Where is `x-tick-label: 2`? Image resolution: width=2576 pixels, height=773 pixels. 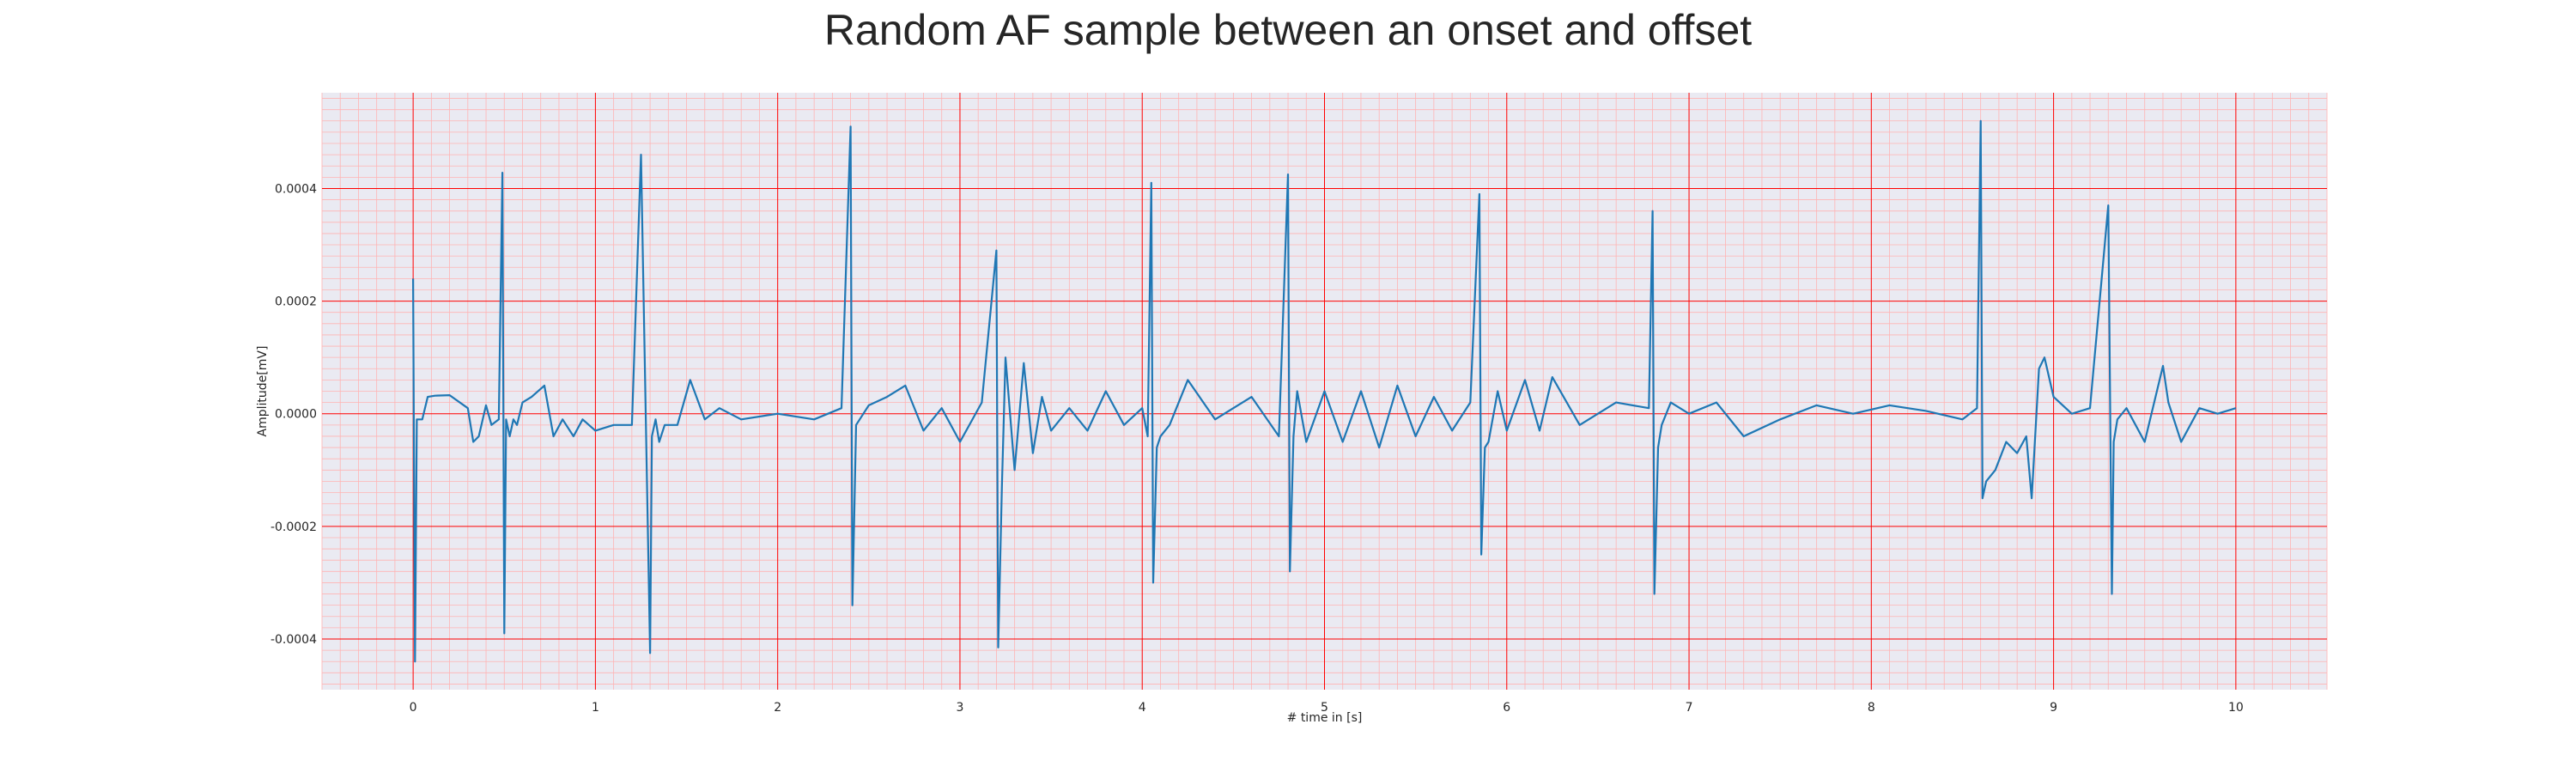
x-tick-label: 2 is located at coordinates (777, 708).